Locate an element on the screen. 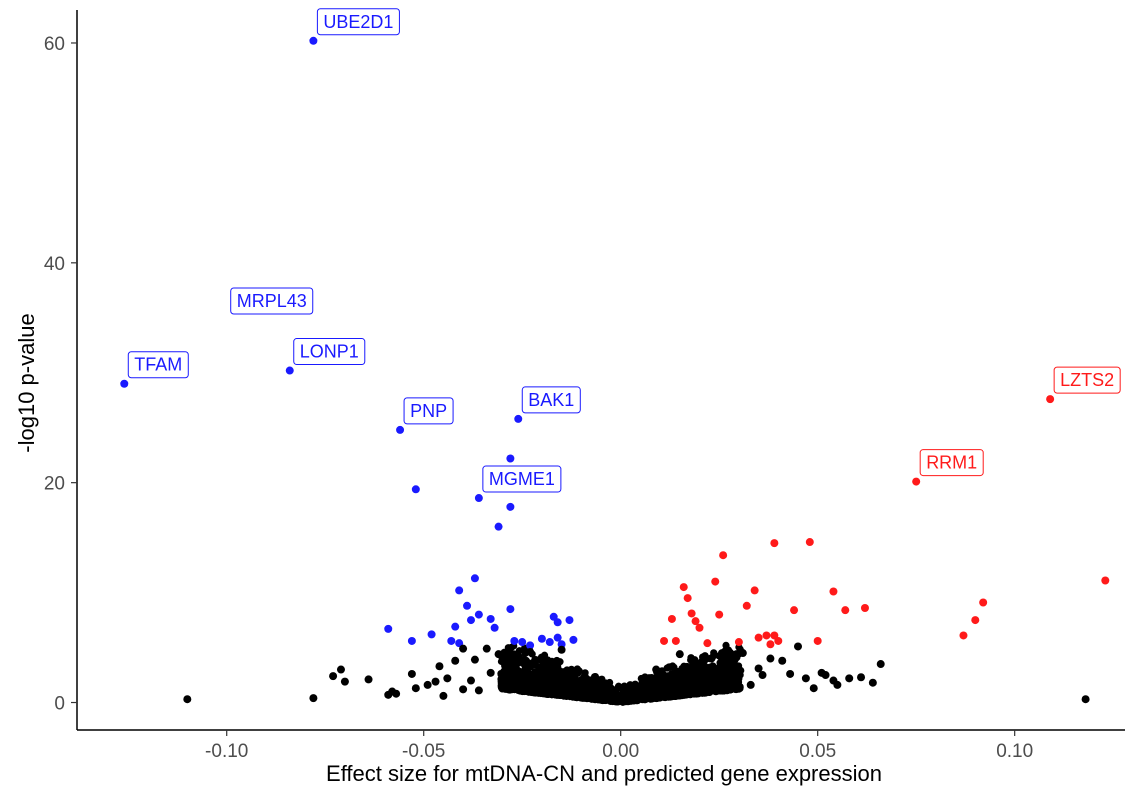  gene-label-text: LZTS2 is located at coordinates (1087, 380).